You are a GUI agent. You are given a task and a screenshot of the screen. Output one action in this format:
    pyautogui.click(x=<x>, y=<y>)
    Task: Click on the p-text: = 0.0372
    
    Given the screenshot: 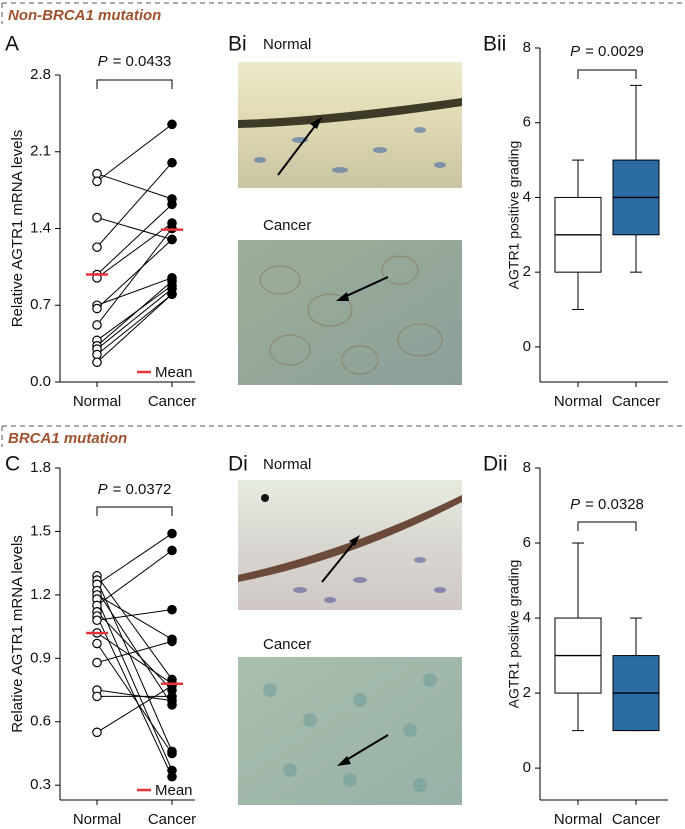 What is the action you would take?
    pyautogui.click(x=142, y=489)
    